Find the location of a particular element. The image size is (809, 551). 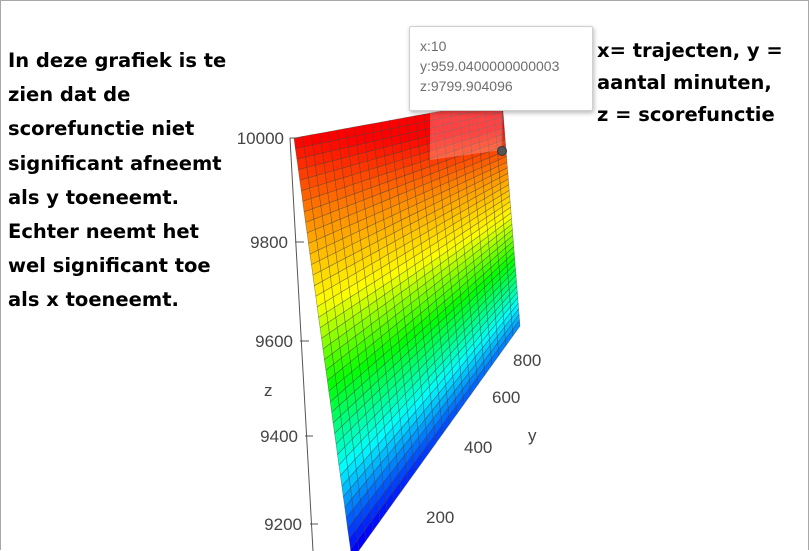

tooltip-z: z:9799.904096 is located at coordinates (466, 86).